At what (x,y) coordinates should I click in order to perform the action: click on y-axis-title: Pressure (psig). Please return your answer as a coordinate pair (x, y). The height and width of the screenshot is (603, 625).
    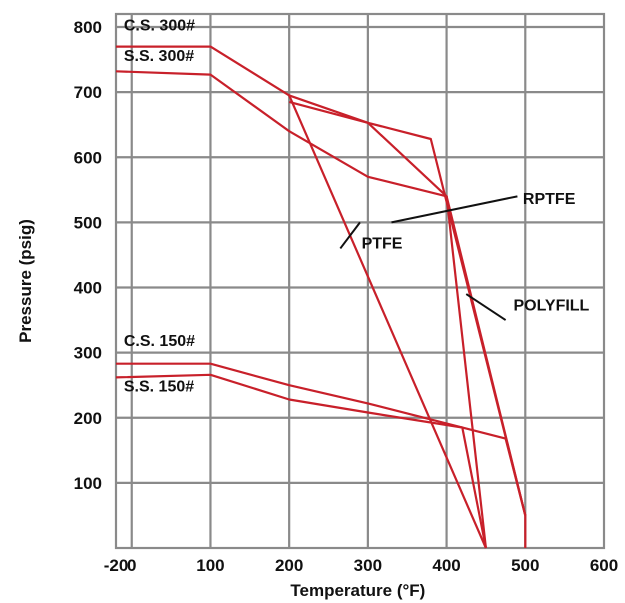
    Looking at the image, I should click on (25, 281).